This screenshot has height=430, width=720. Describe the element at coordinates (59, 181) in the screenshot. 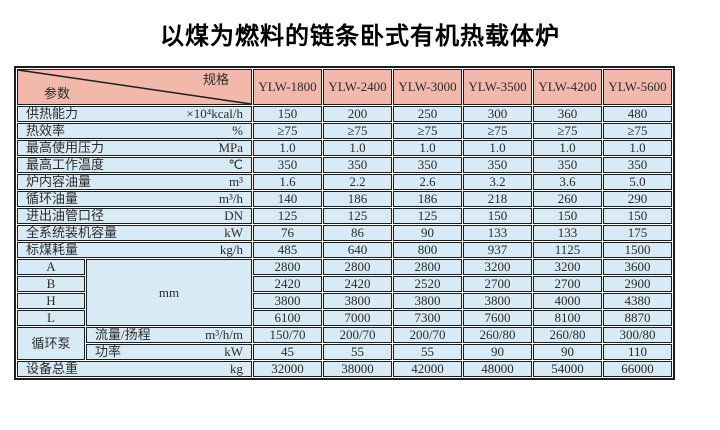

I see `param-label: 炉内容油量` at that location.